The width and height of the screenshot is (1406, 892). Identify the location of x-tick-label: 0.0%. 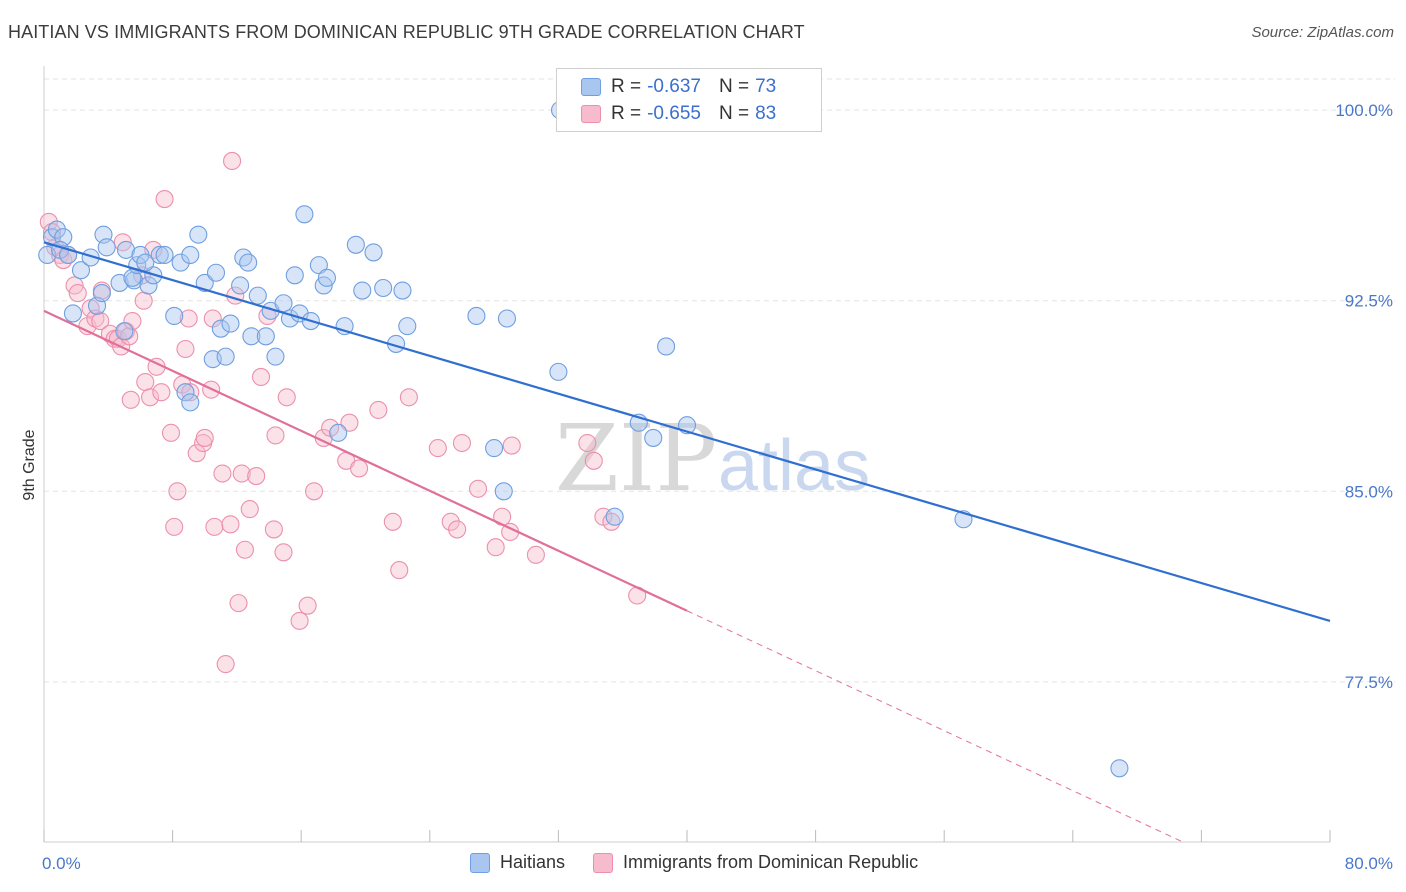
(61, 863).